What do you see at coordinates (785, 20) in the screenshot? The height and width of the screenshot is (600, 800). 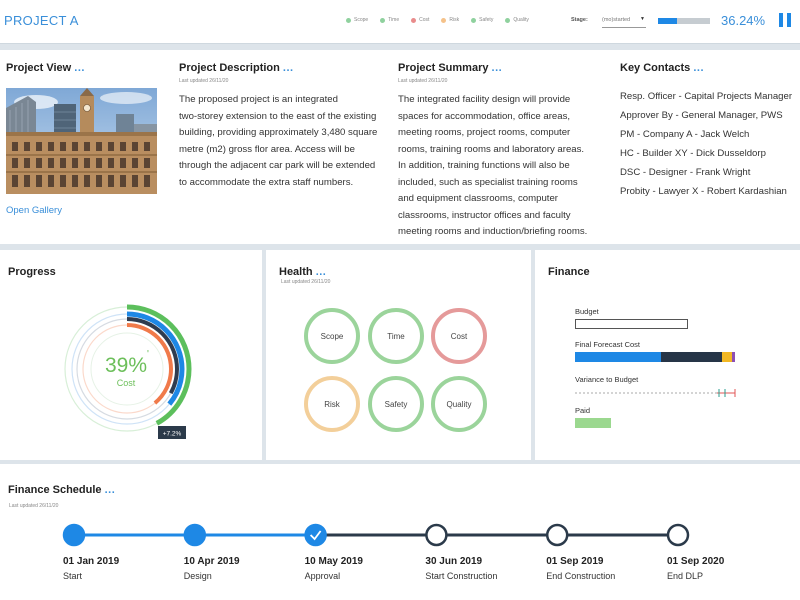 I see `pause-icon` at bounding box center [785, 20].